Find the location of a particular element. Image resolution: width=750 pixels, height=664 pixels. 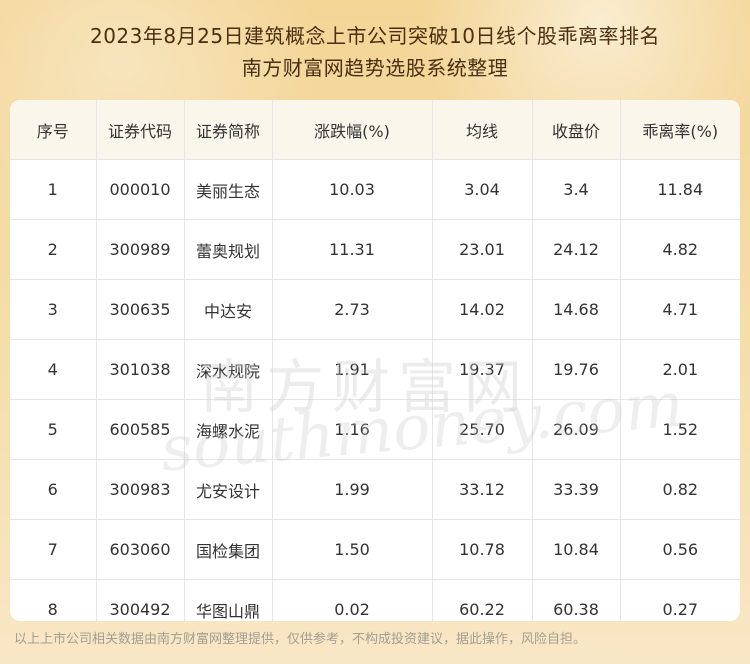

cell-code: 301038 is located at coordinates (140, 369).